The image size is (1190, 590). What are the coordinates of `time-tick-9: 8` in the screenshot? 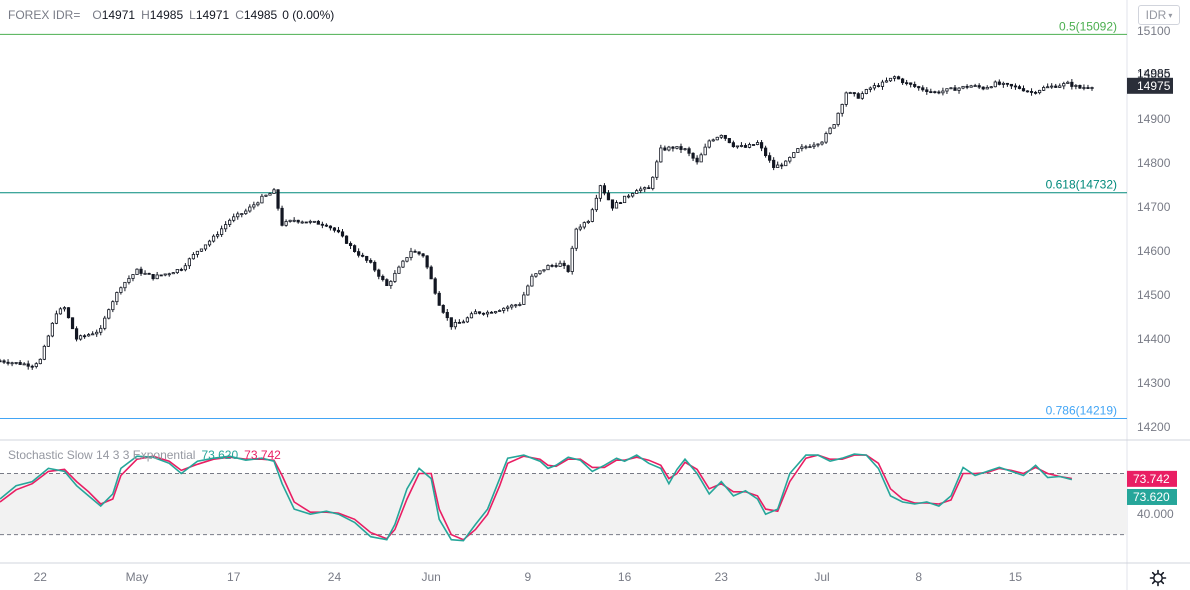 It's located at (918, 577).